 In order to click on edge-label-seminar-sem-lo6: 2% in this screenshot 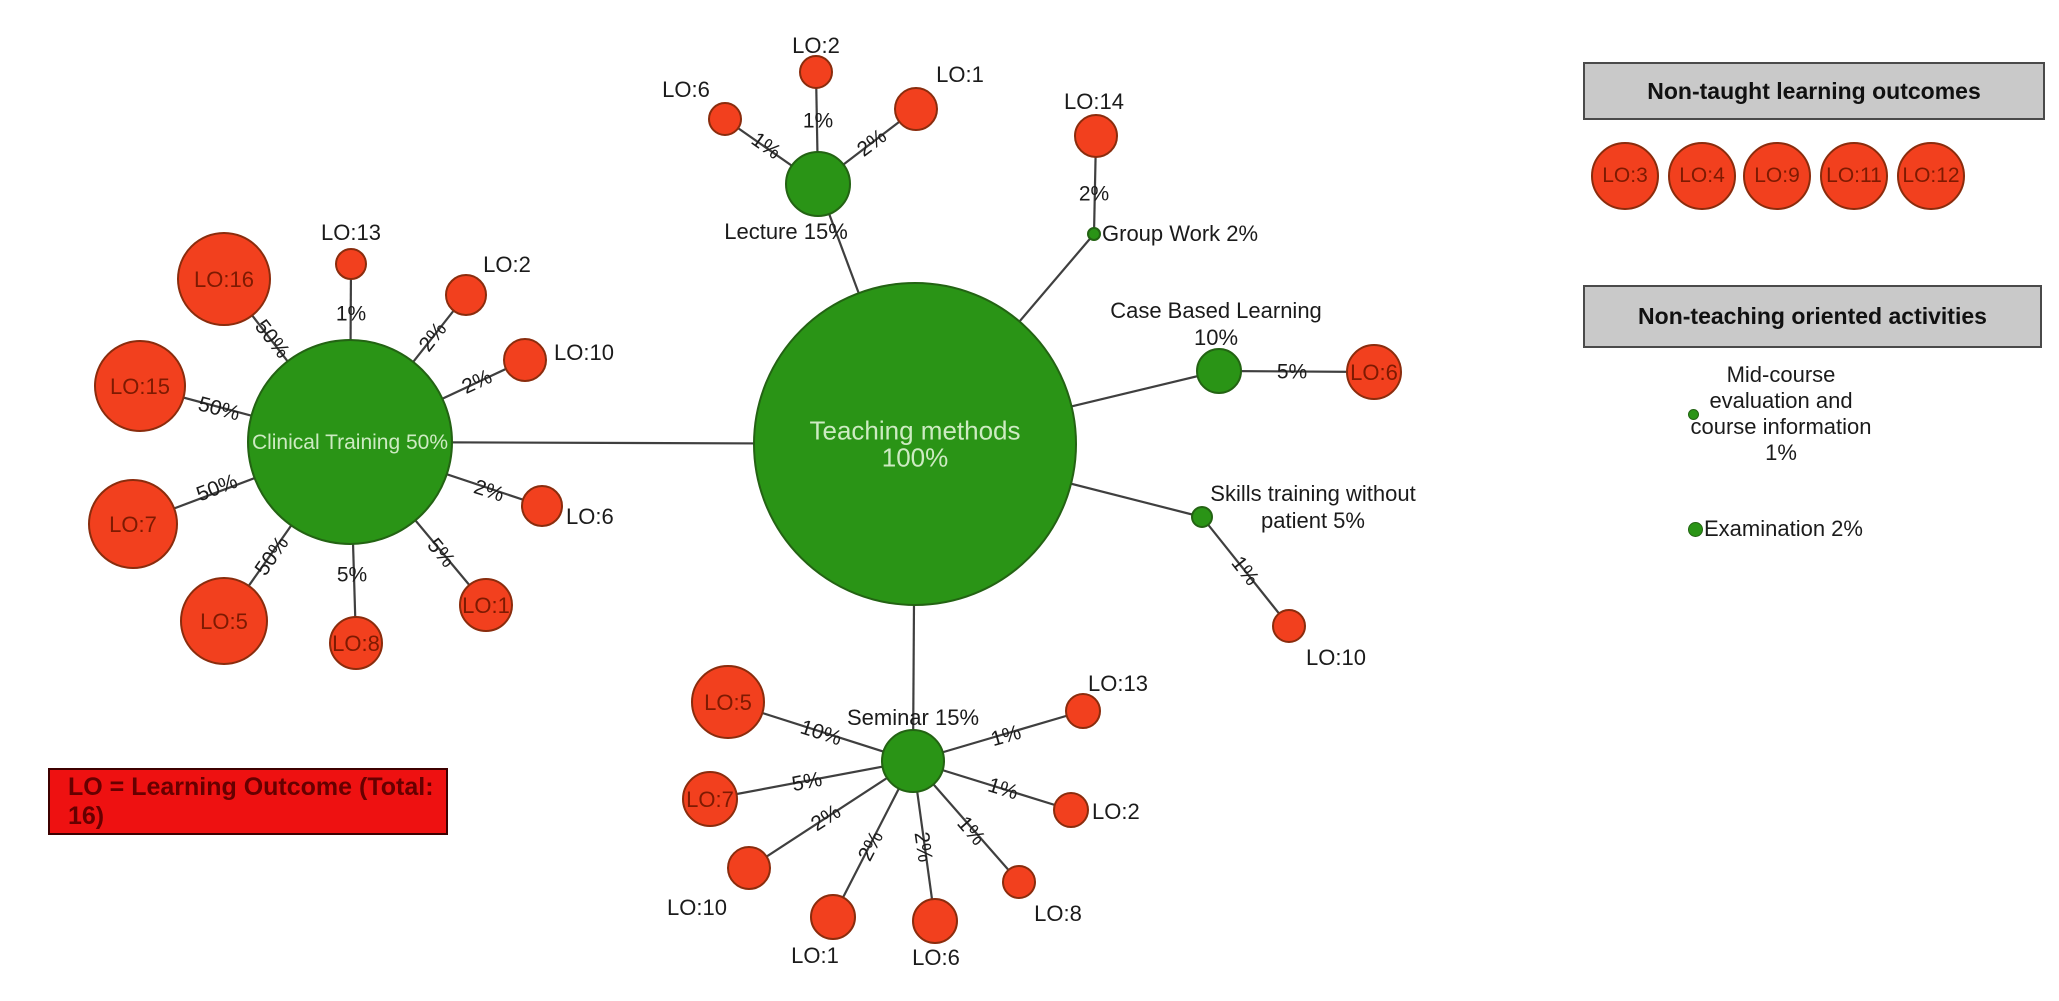, I will do `click(922, 846)`.